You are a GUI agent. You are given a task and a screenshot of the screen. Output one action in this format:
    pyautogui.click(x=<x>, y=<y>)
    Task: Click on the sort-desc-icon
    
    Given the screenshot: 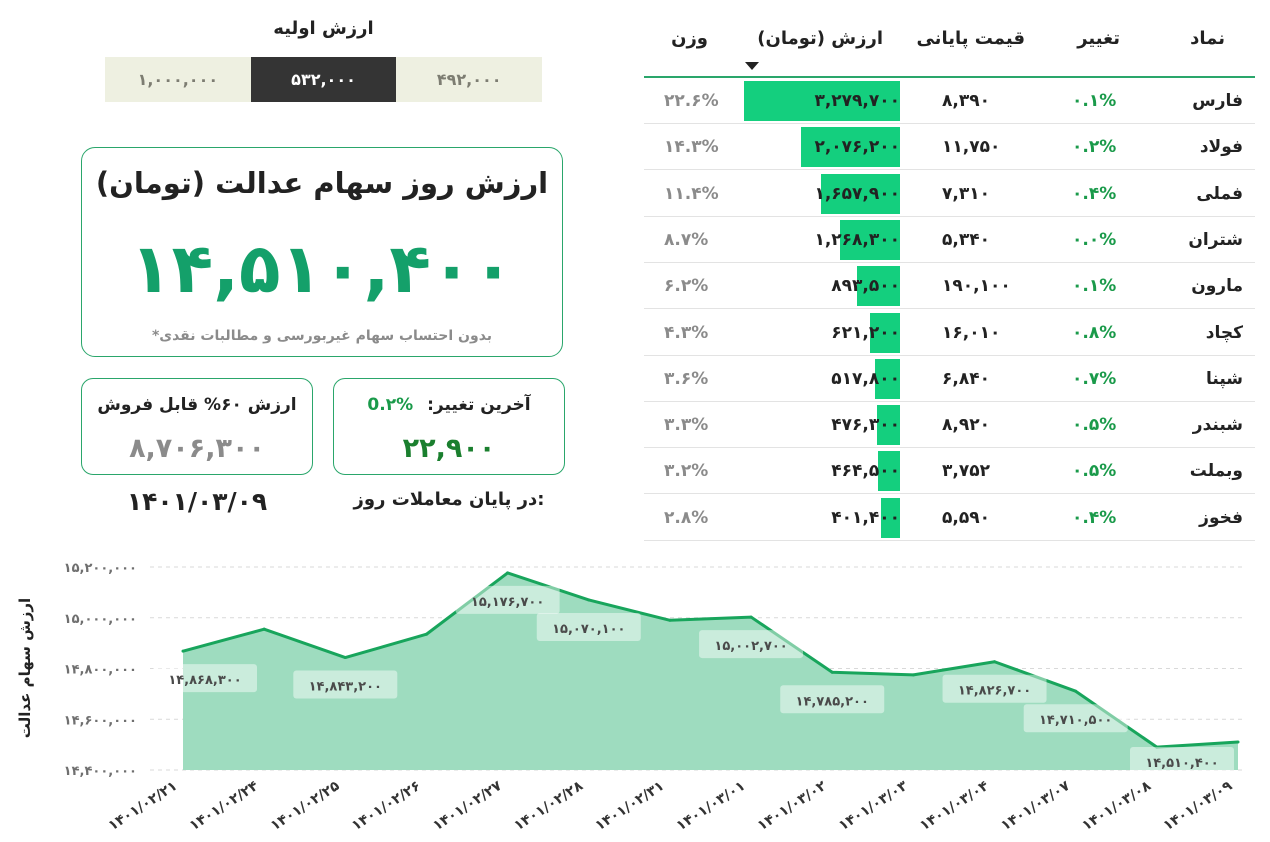 What is the action you would take?
    pyautogui.click(x=752, y=66)
    